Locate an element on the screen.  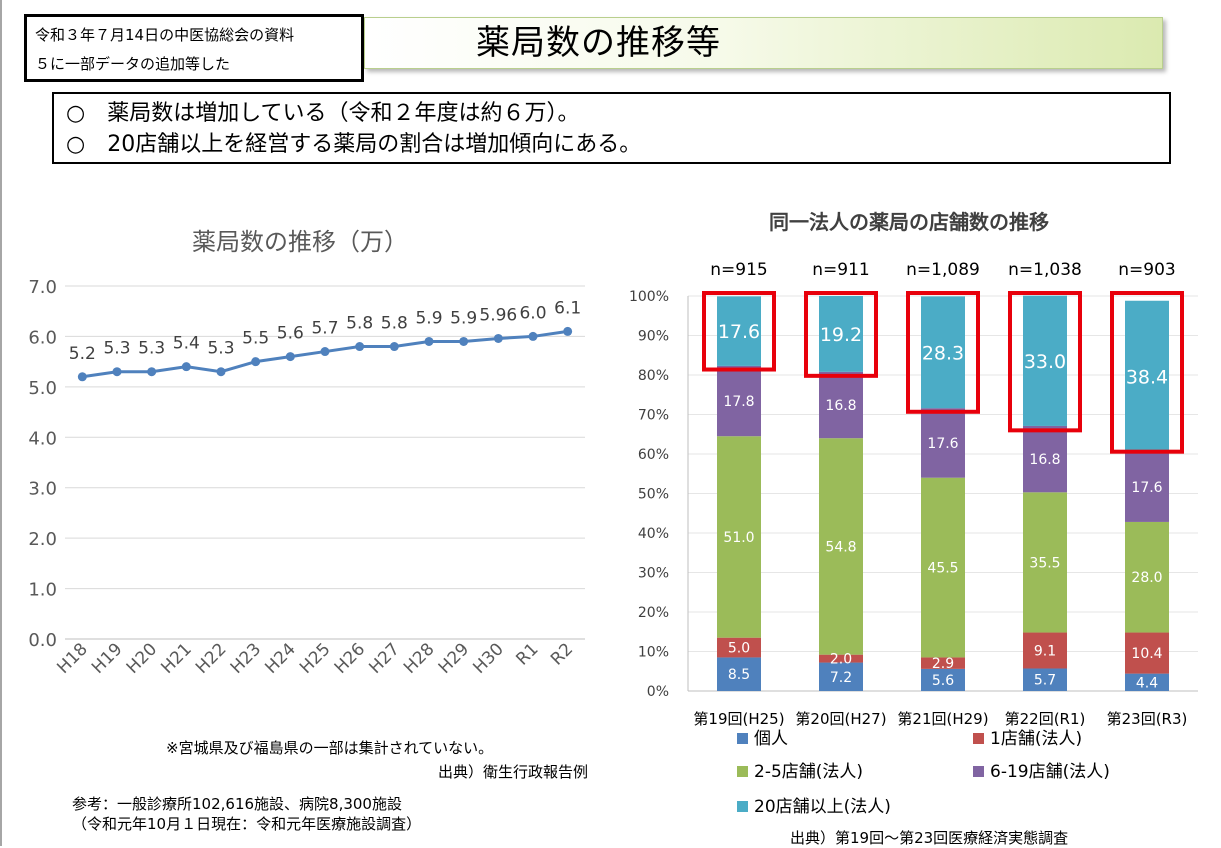
line-chart-title: 薬局数の推移（万） is located at coordinates (300, 242).